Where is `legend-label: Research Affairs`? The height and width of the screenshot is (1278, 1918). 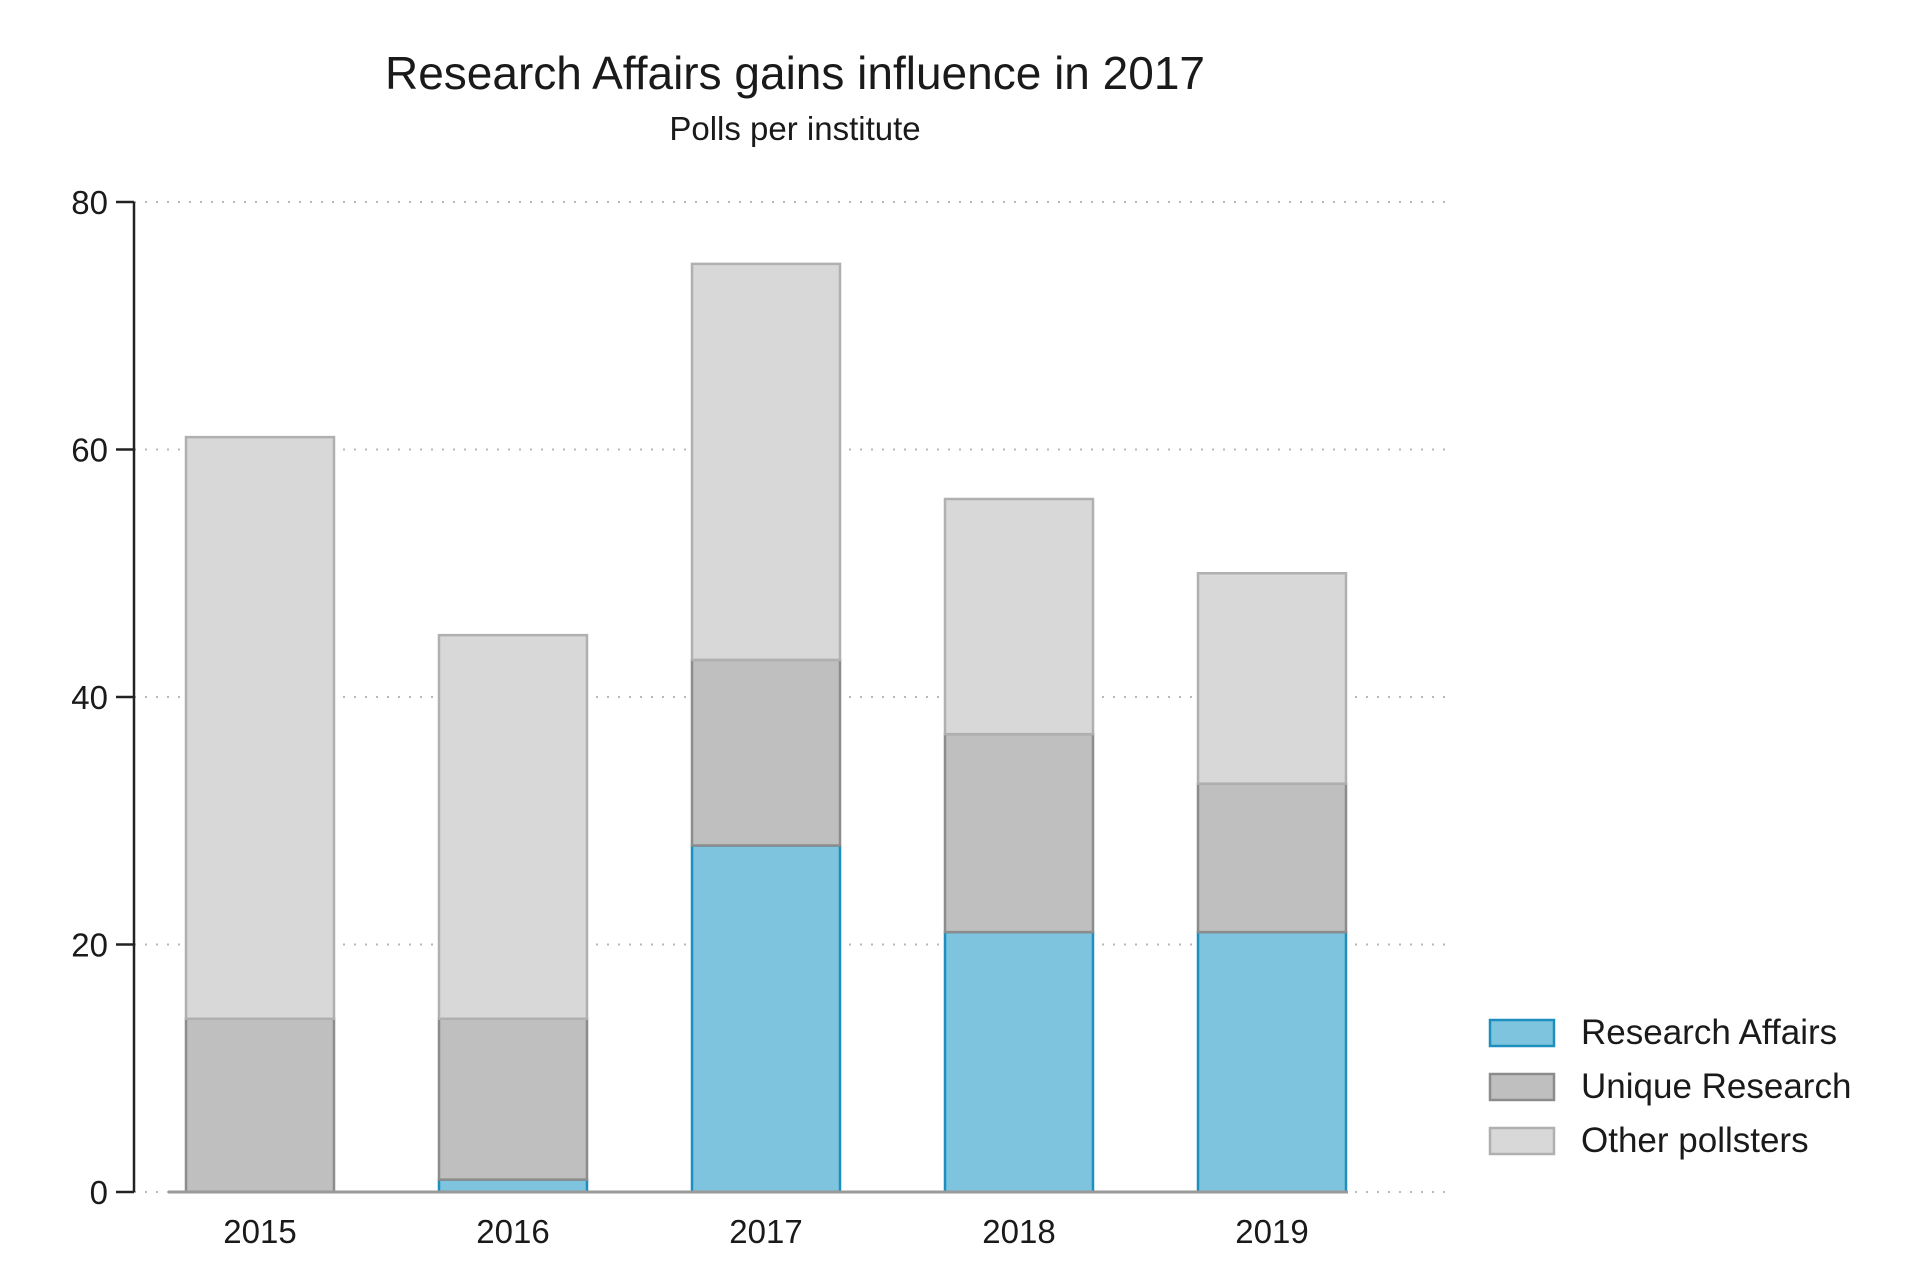
legend-label: Research Affairs is located at coordinates (1709, 1032).